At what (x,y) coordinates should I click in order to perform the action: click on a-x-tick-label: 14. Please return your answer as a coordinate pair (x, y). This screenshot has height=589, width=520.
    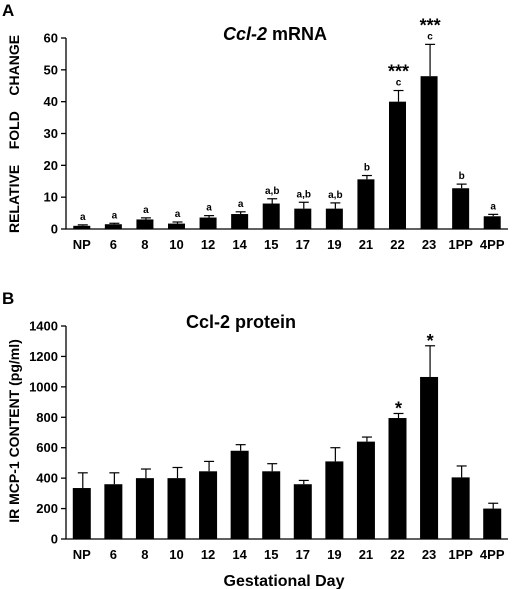
    Looking at the image, I should click on (239, 244).